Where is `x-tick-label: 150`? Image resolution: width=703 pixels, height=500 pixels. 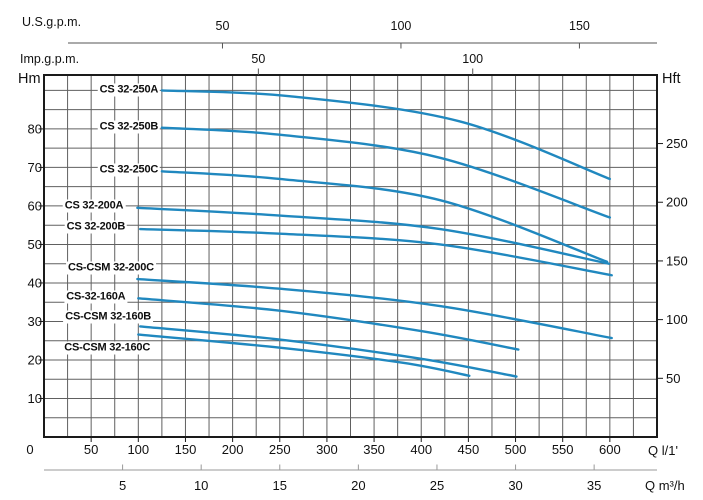 x-tick-label: 150 is located at coordinates (186, 449).